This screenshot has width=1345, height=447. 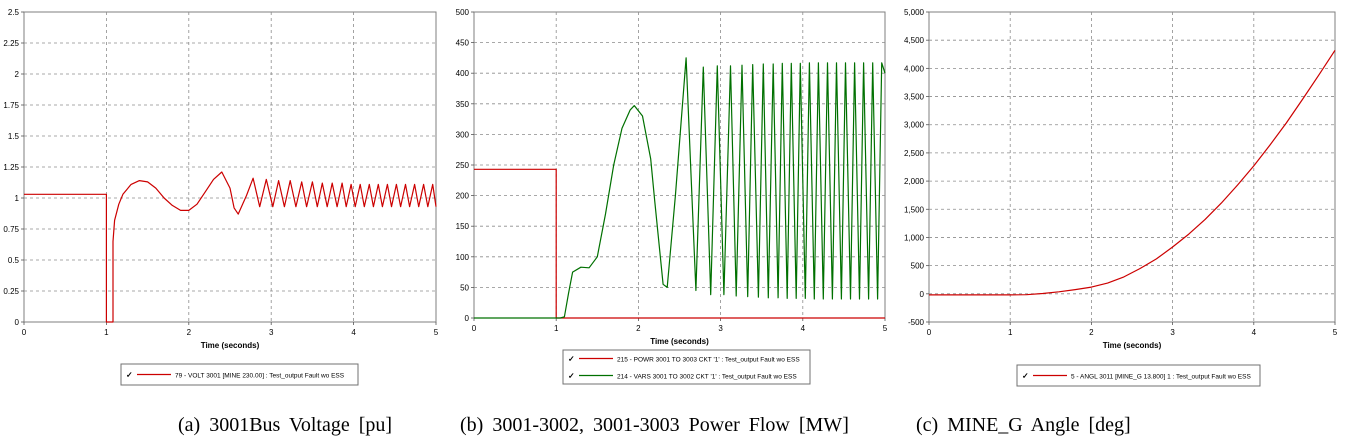 I want to click on y-tick-label: 0.25, so click(x=11, y=291).